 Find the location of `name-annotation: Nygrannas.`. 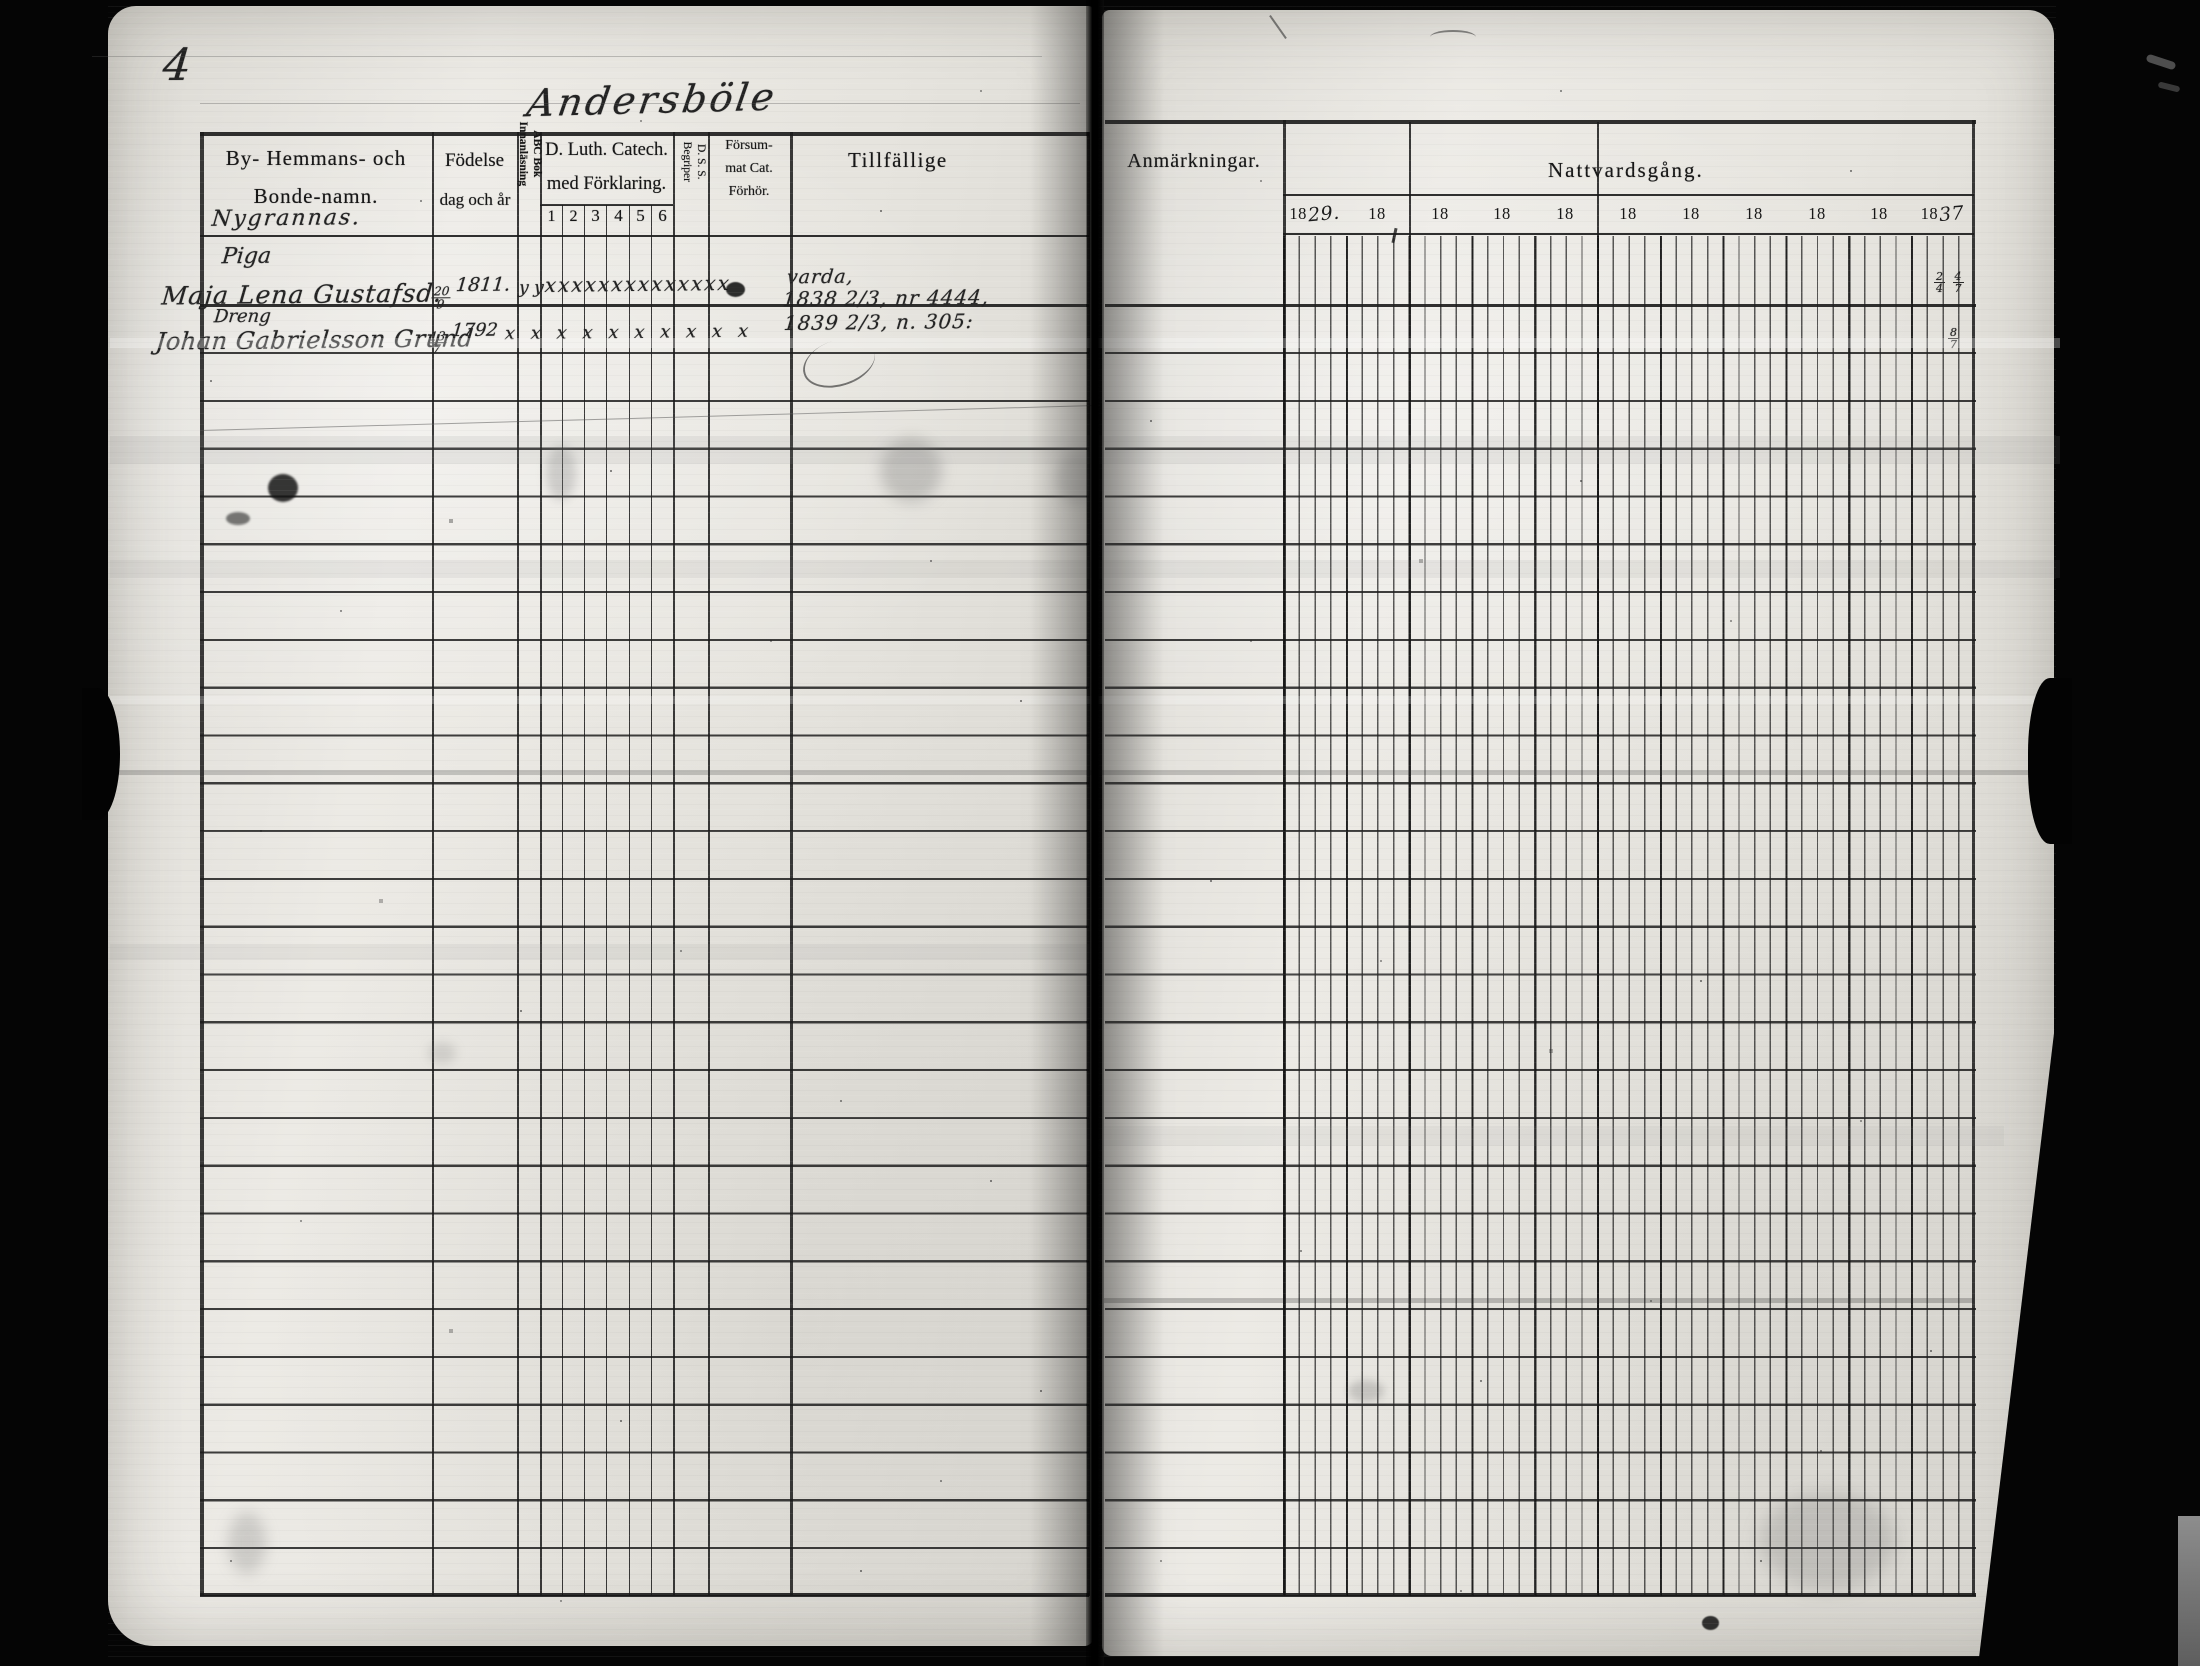

name-annotation: Nygrannas. is located at coordinates (286, 218).